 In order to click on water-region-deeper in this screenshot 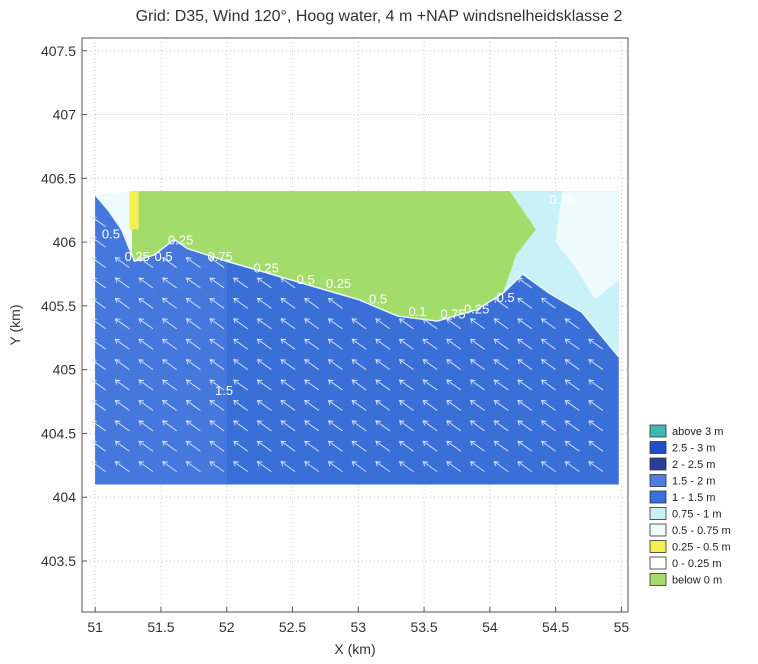, I will do `click(161, 339)`.